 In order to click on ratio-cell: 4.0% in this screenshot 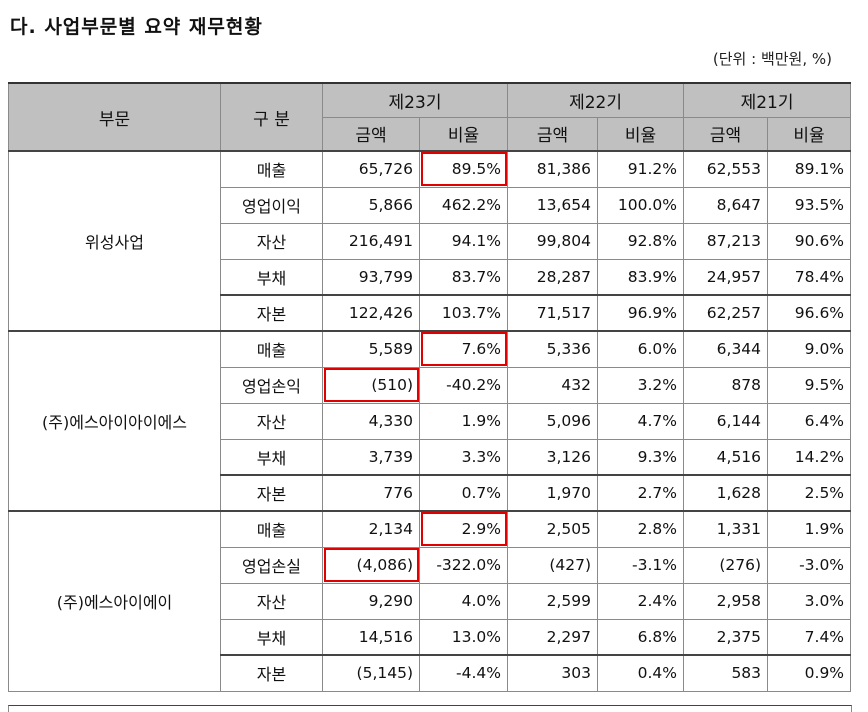, I will do `click(463, 601)`.